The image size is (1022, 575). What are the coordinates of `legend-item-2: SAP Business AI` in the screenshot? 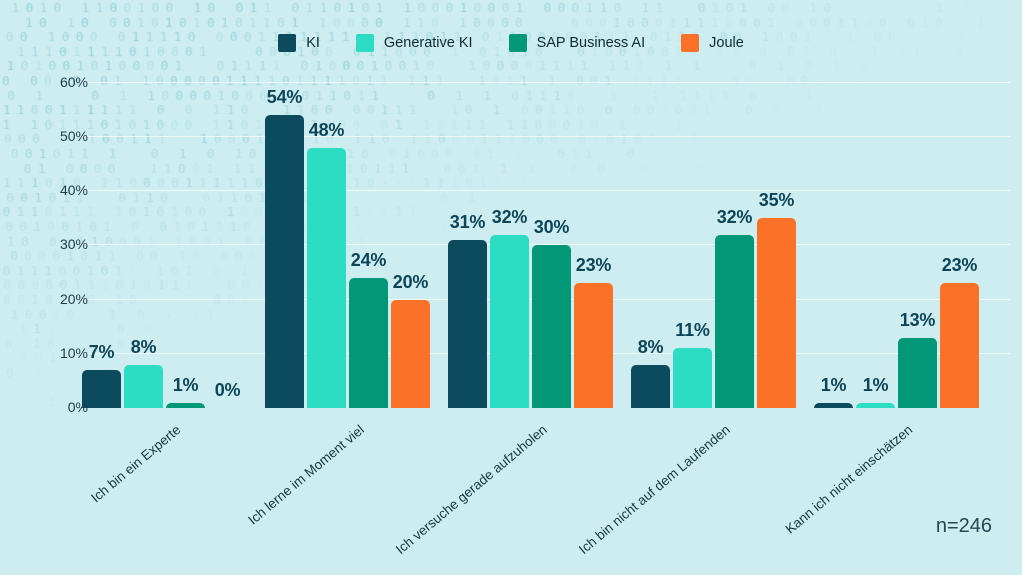 It's located at (577, 43).